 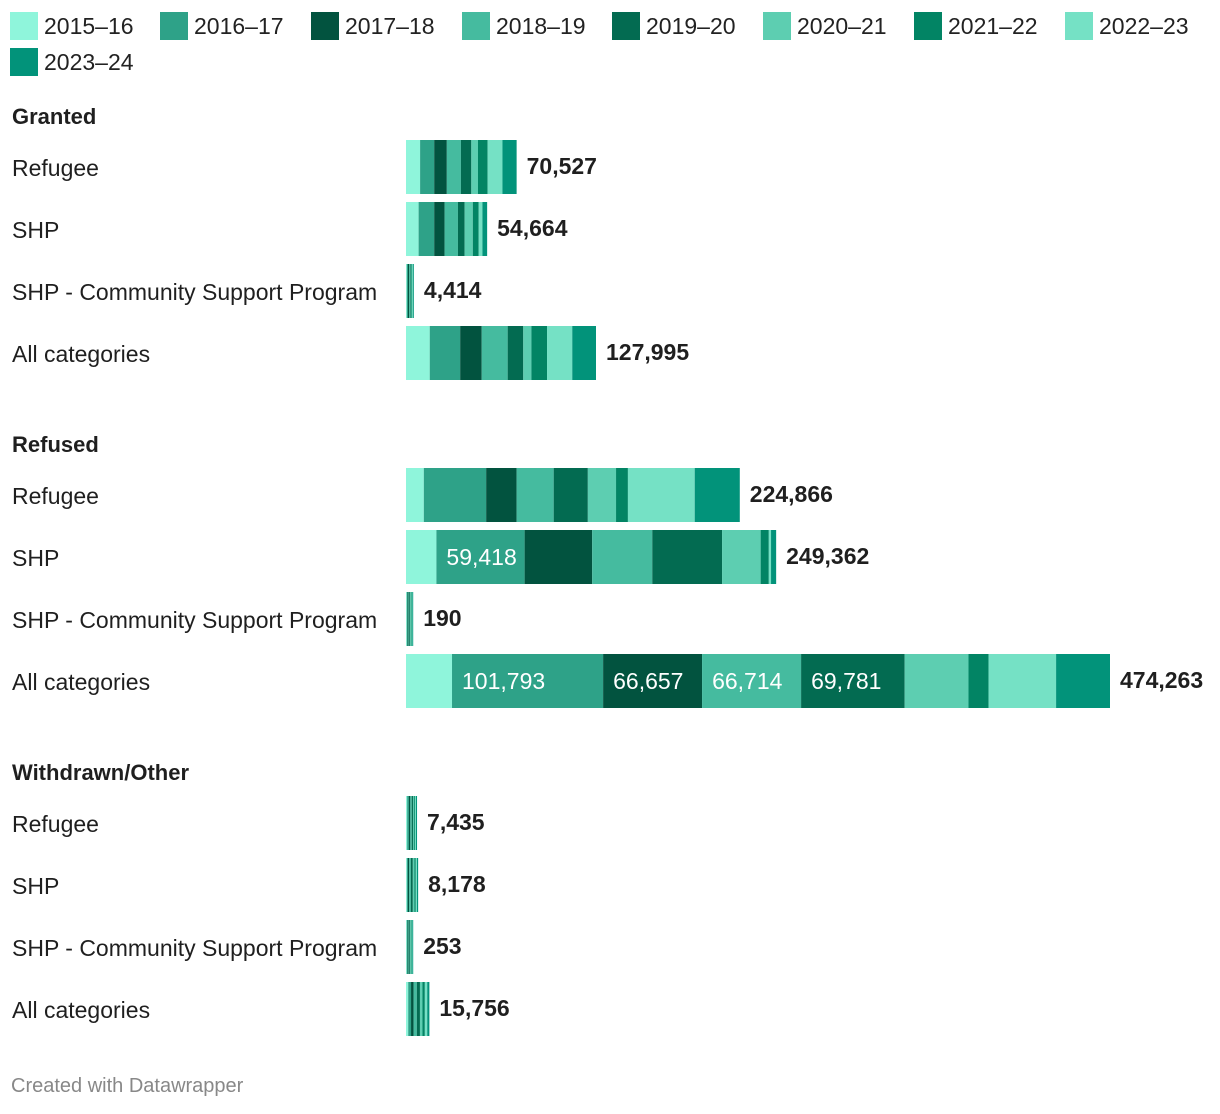 What do you see at coordinates (194, 292) in the screenshot?
I see `row-label: SHP - Community Support Program` at bounding box center [194, 292].